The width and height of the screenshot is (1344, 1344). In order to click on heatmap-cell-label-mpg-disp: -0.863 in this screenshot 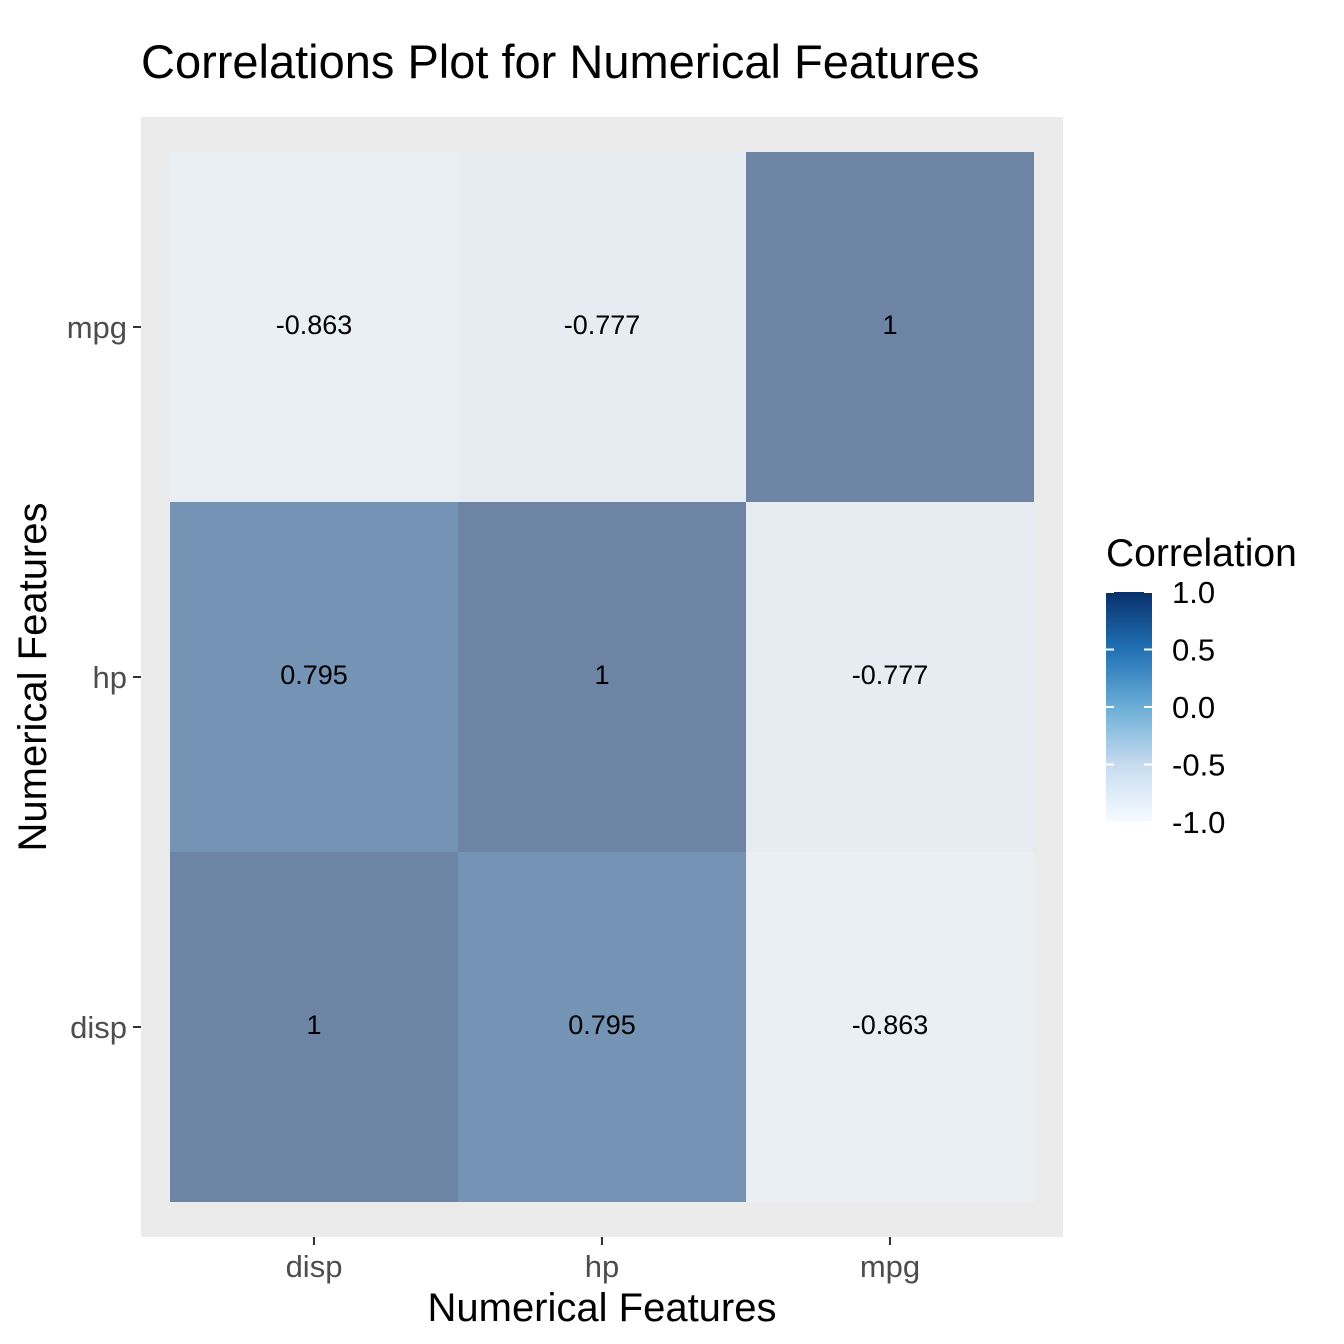, I will do `click(890, 1025)`.